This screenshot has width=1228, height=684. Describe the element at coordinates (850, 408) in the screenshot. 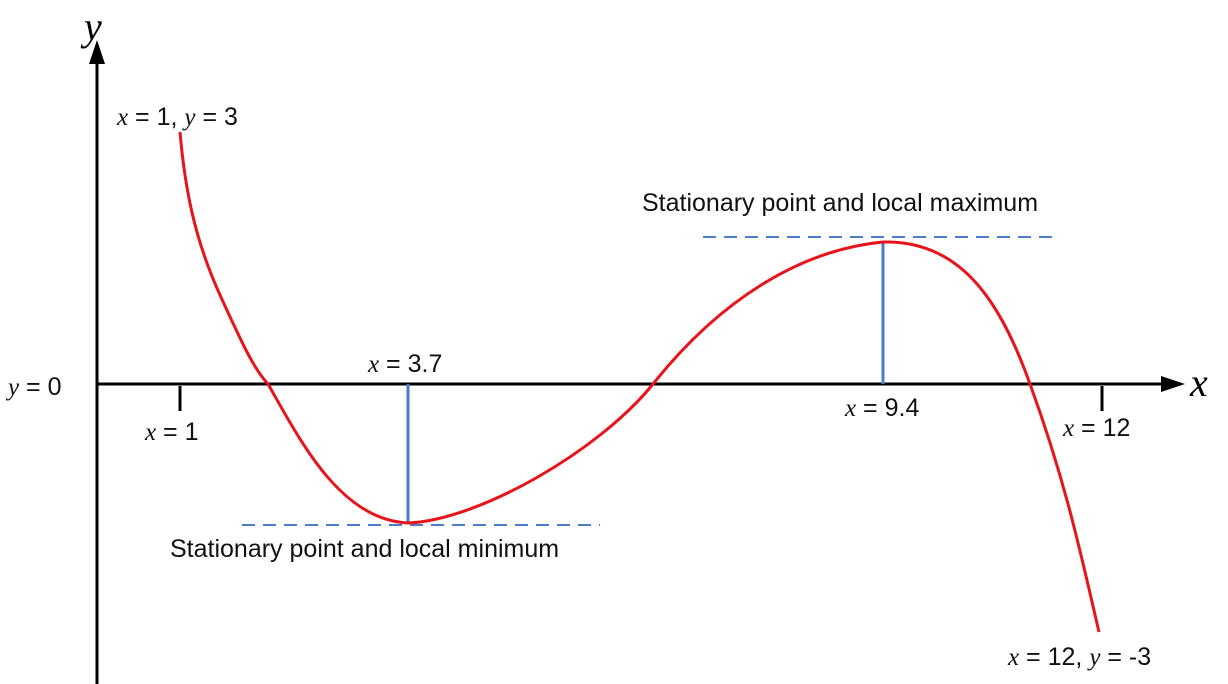

I see `x-max-var: x` at that location.